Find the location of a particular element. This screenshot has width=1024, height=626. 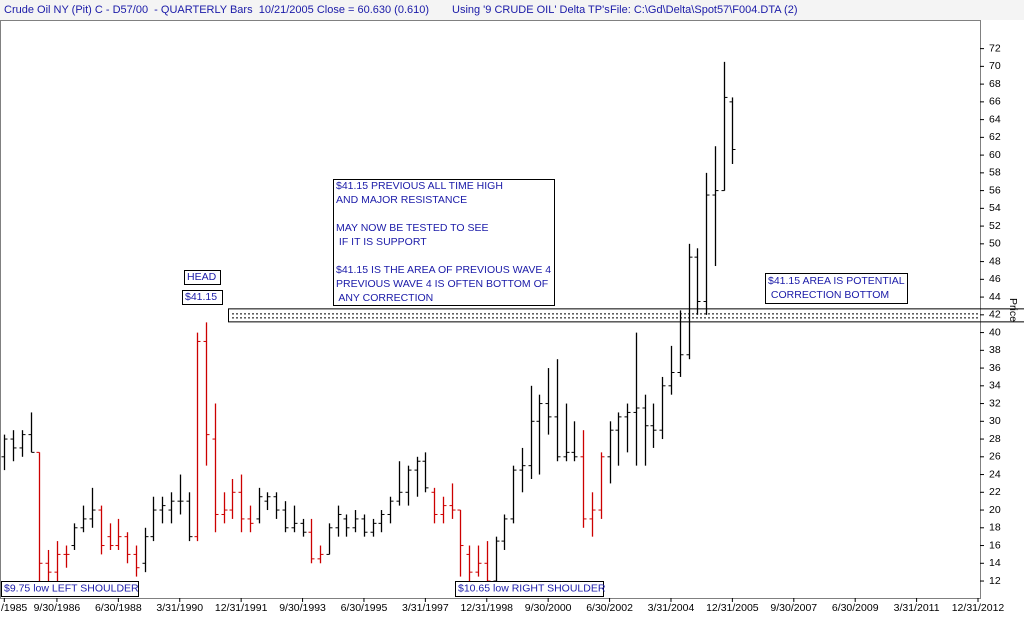

annotation-text: ANY CORRECTION is located at coordinates (384, 298).